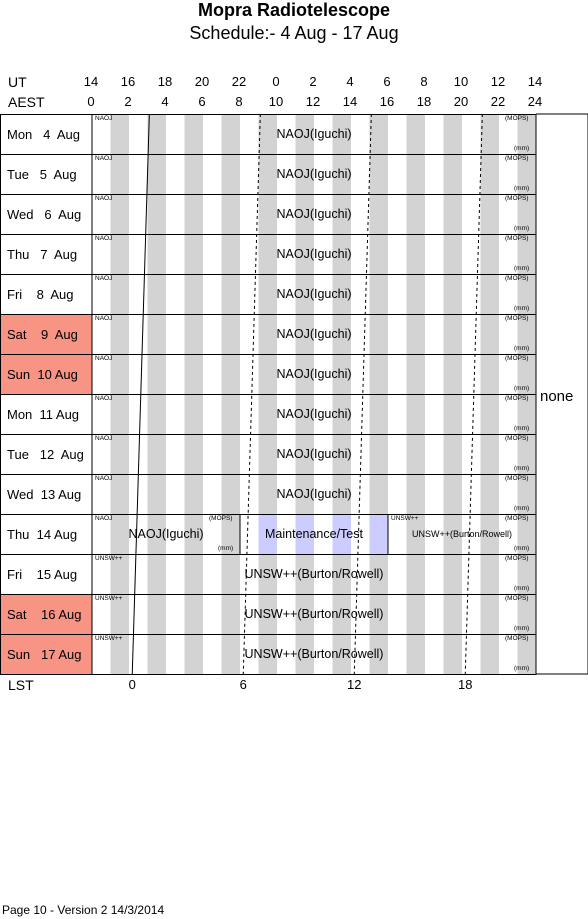 This screenshot has height=919, width=588. What do you see at coordinates (42, 374) in the screenshot?
I see `day-label: Sun 10 Aug` at bounding box center [42, 374].